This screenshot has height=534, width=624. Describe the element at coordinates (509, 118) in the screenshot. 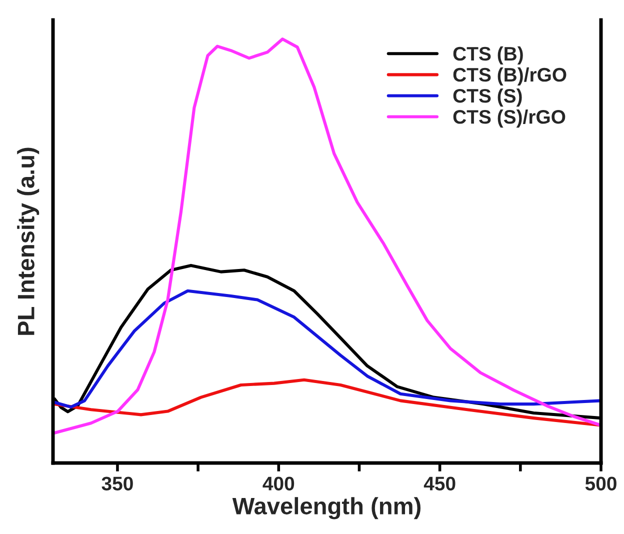

I see `legend-label: CTS (S)/rGO` at that location.